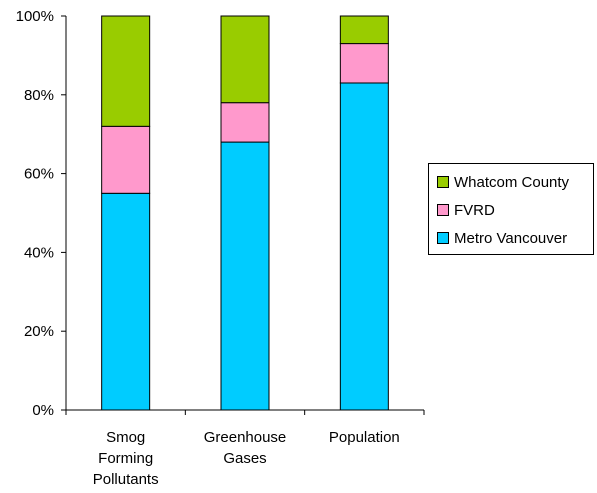 The height and width of the screenshot is (493, 597). What do you see at coordinates (245, 448) in the screenshot?
I see `x-category-label: Greenhouse Gases` at bounding box center [245, 448].